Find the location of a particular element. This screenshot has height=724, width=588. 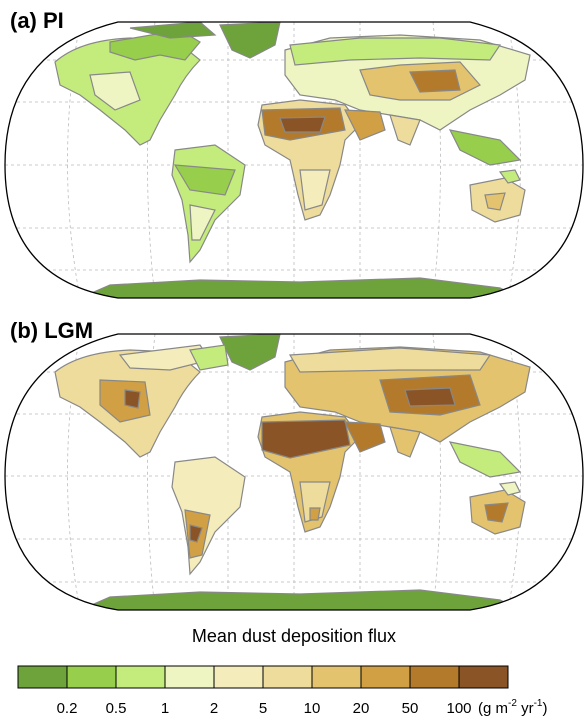

colorbar-tick-label: 2 is located at coordinates (214, 708).